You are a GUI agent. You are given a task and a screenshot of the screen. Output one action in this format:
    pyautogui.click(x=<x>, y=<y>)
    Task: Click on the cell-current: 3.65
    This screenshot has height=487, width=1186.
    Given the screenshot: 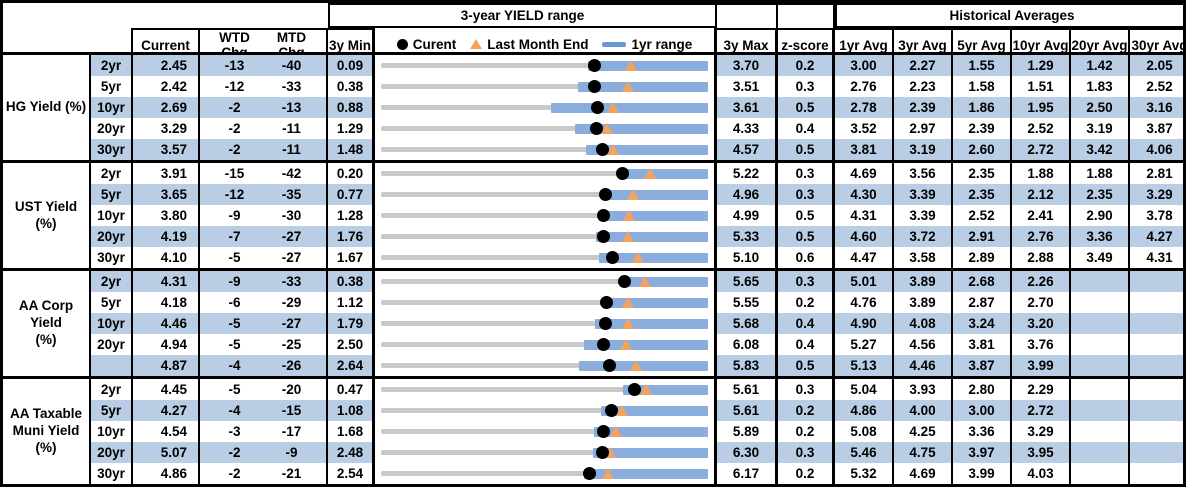 What is the action you would take?
    pyautogui.click(x=166, y=194)
    